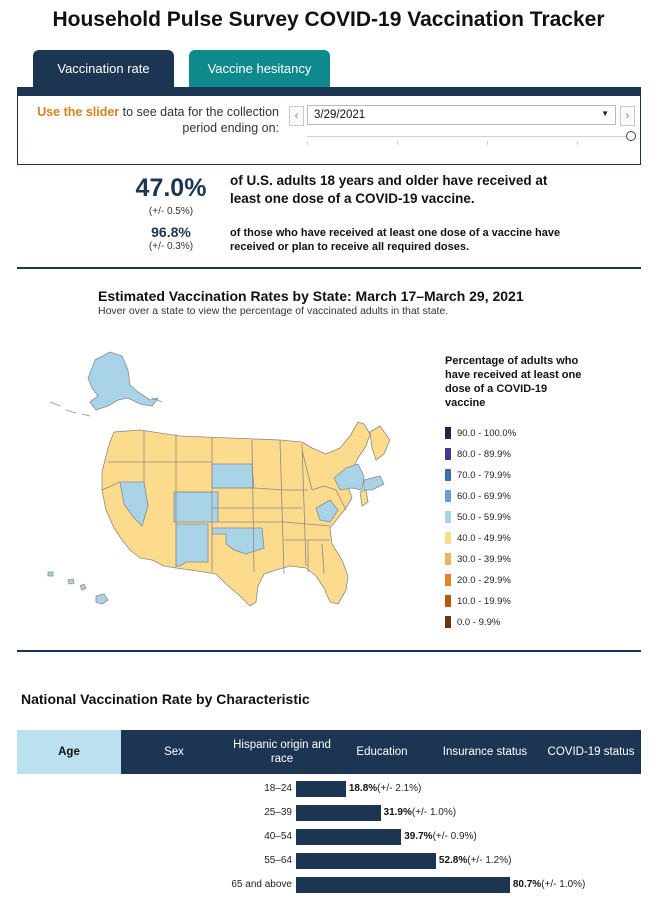 The height and width of the screenshot is (908, 657). What do you see at coordinates (261, 884) in the screenshot?
I see `bar-category-label: 65 and above` at bounding box center [261, 884].